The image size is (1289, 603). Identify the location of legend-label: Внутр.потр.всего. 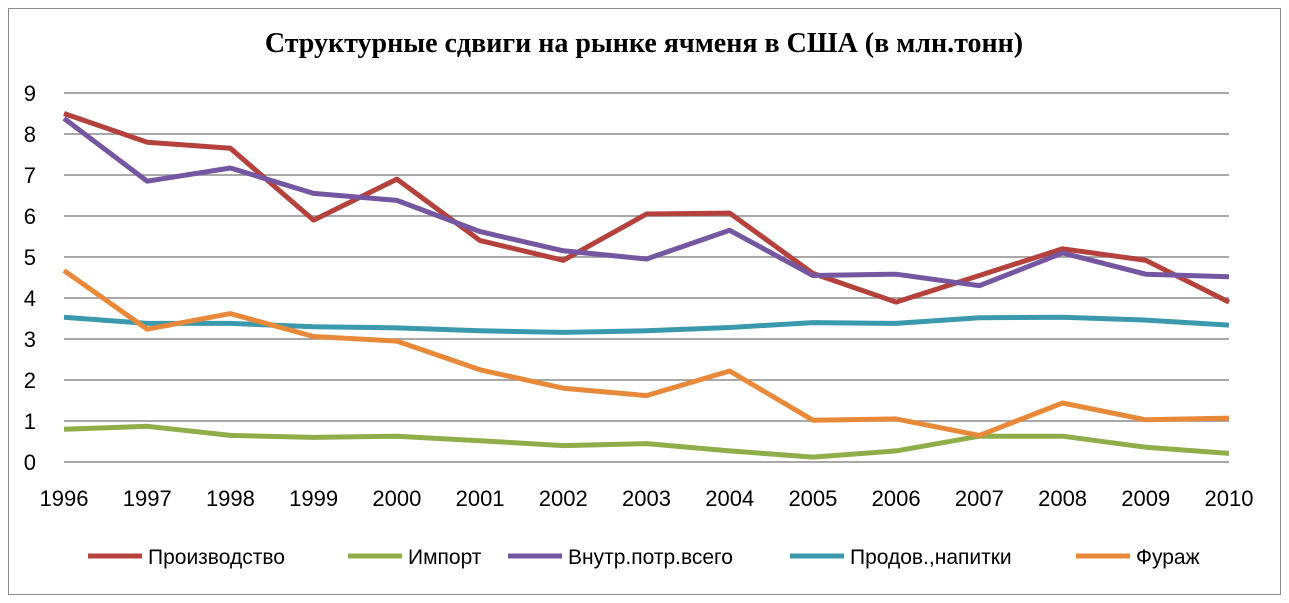
(650, 557).